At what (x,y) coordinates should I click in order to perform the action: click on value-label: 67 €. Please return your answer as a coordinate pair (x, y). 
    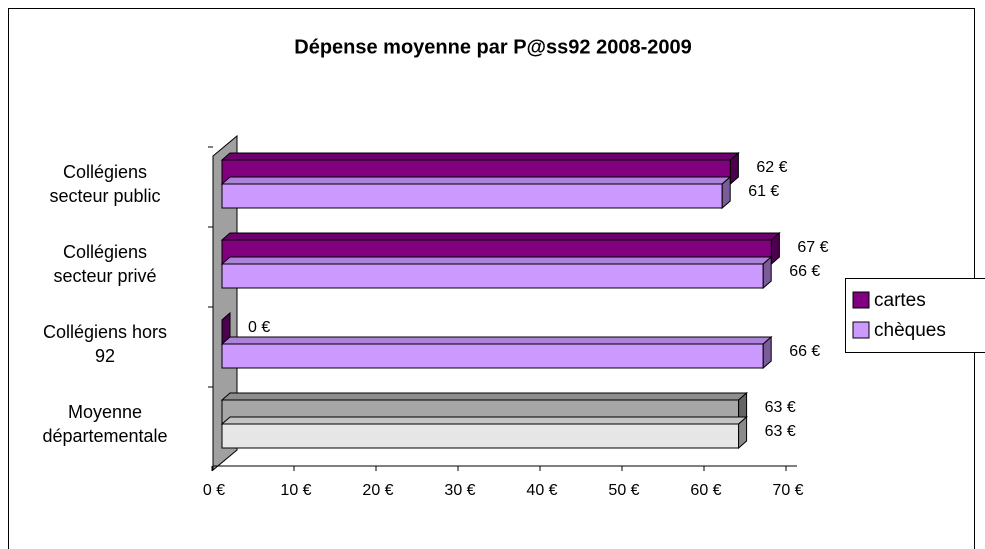
    Looking at the image, I should click on (812, 247).